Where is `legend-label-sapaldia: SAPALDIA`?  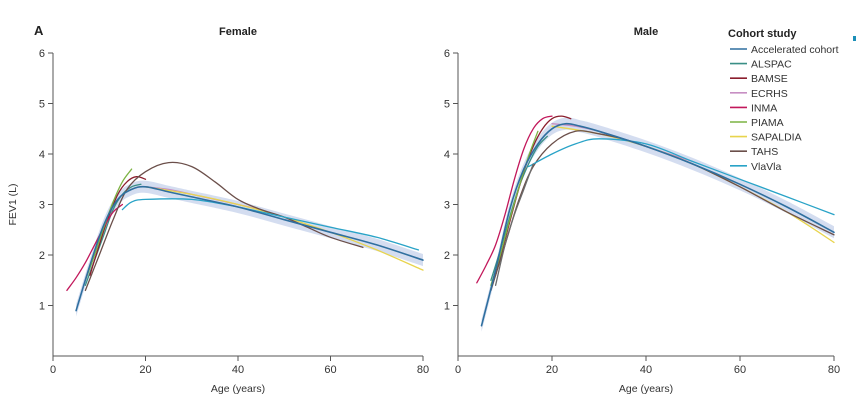
legend-label-sapaldia: SAPALDIA is located at coordinates (776, 138).